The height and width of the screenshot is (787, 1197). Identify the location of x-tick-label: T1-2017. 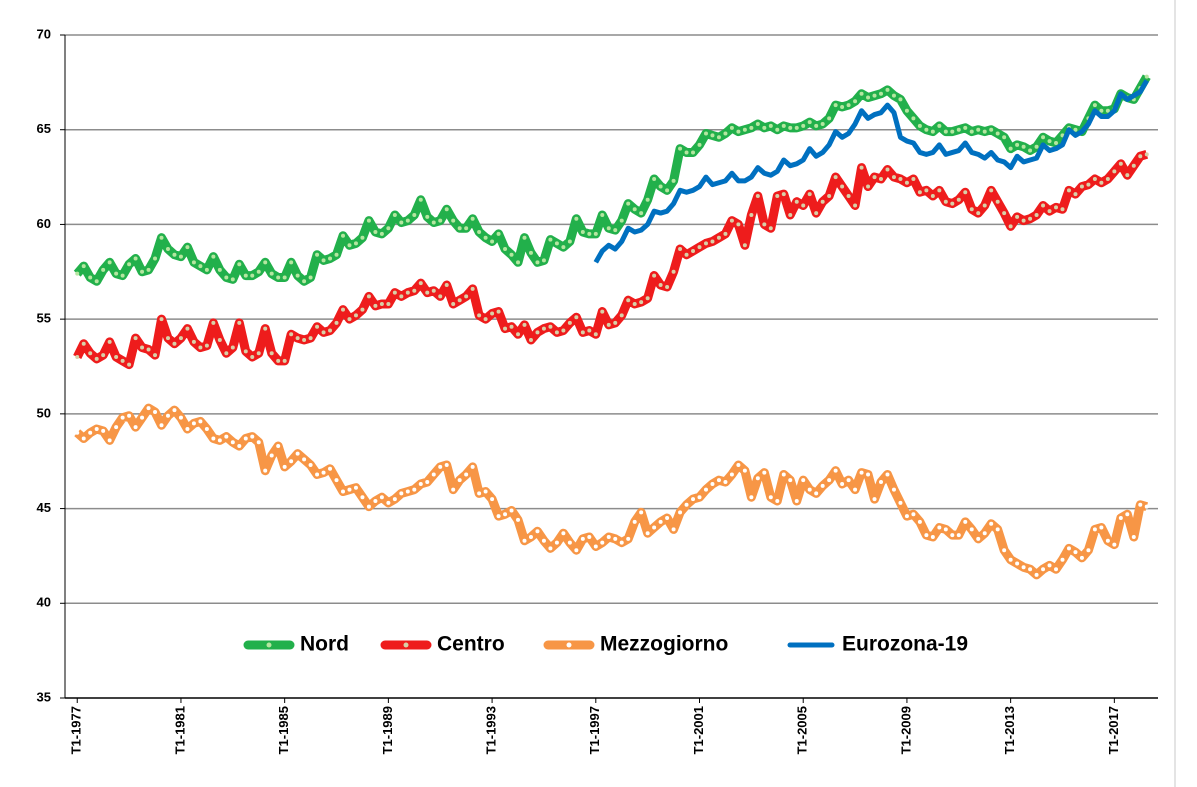
(1113, 730).